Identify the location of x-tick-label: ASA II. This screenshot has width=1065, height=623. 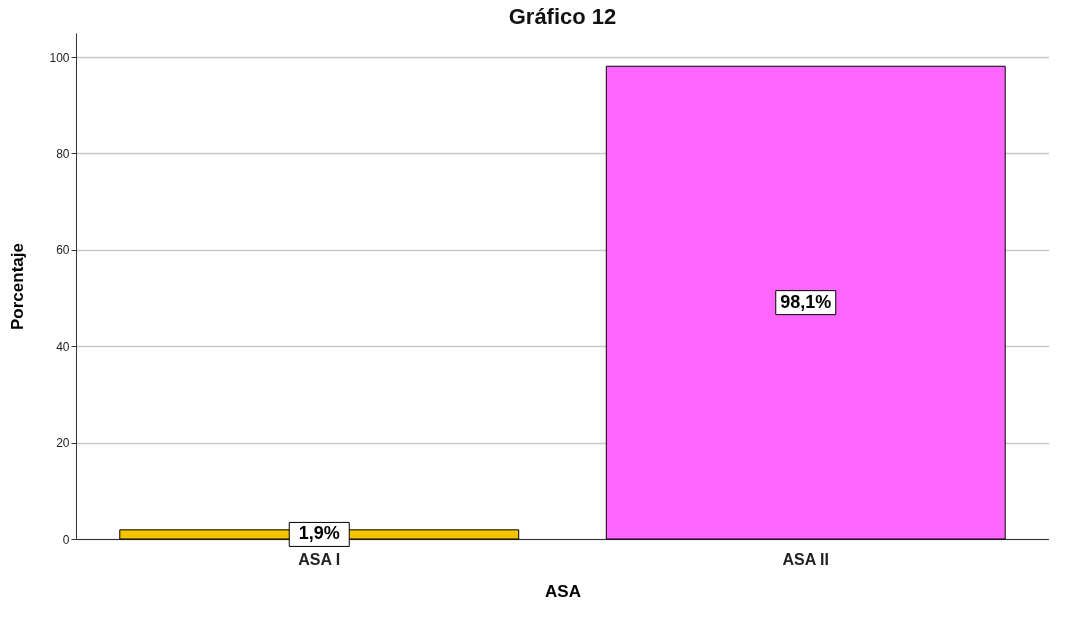
(806, 559).